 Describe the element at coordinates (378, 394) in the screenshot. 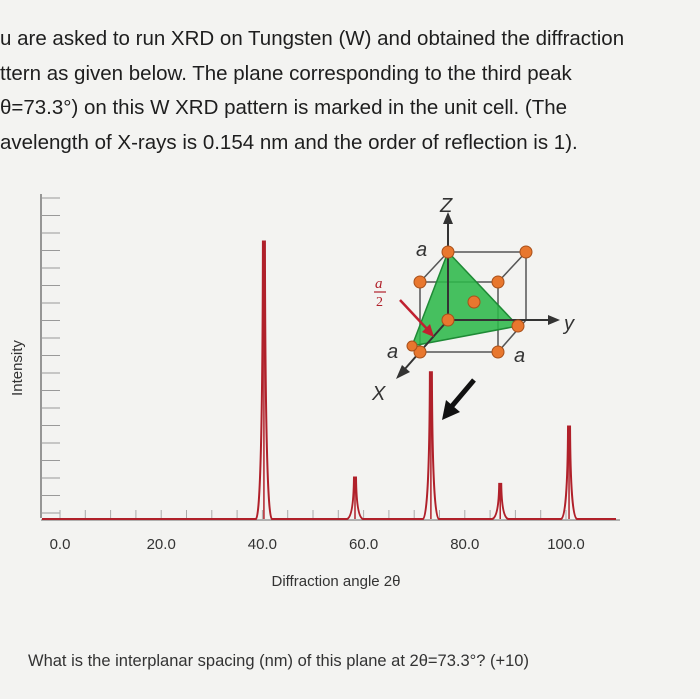

I see `x-axis-label-cell: X` at that location.